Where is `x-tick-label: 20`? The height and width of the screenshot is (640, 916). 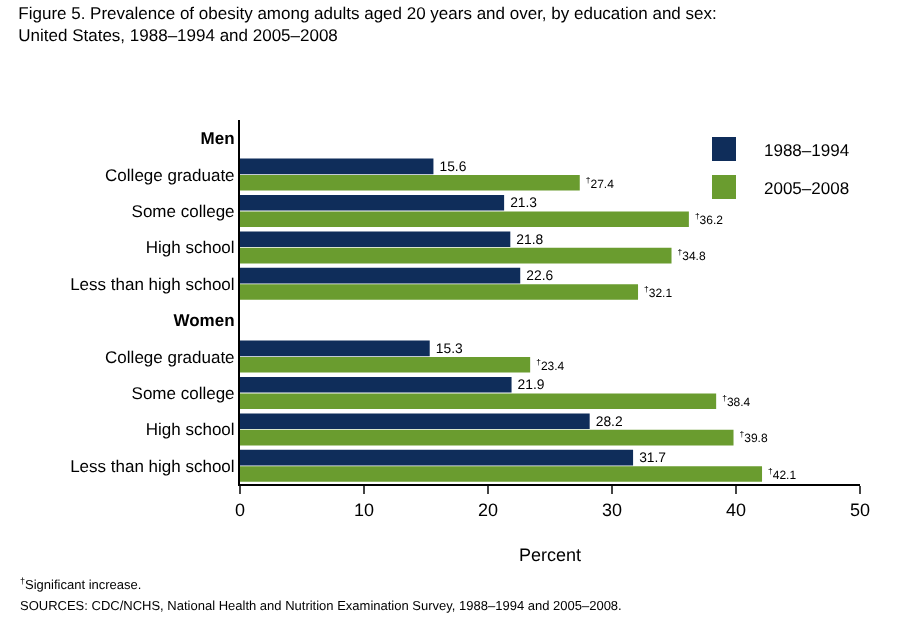
x-tick-label: 20 is located at coordinates (488, 509).